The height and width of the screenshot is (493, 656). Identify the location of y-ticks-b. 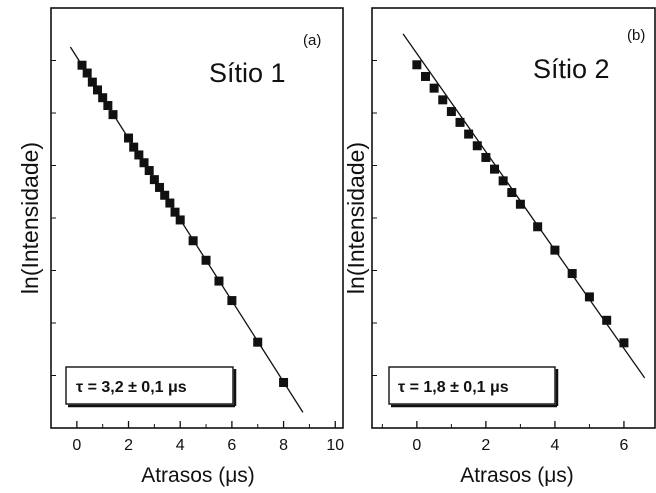
(374, 218).